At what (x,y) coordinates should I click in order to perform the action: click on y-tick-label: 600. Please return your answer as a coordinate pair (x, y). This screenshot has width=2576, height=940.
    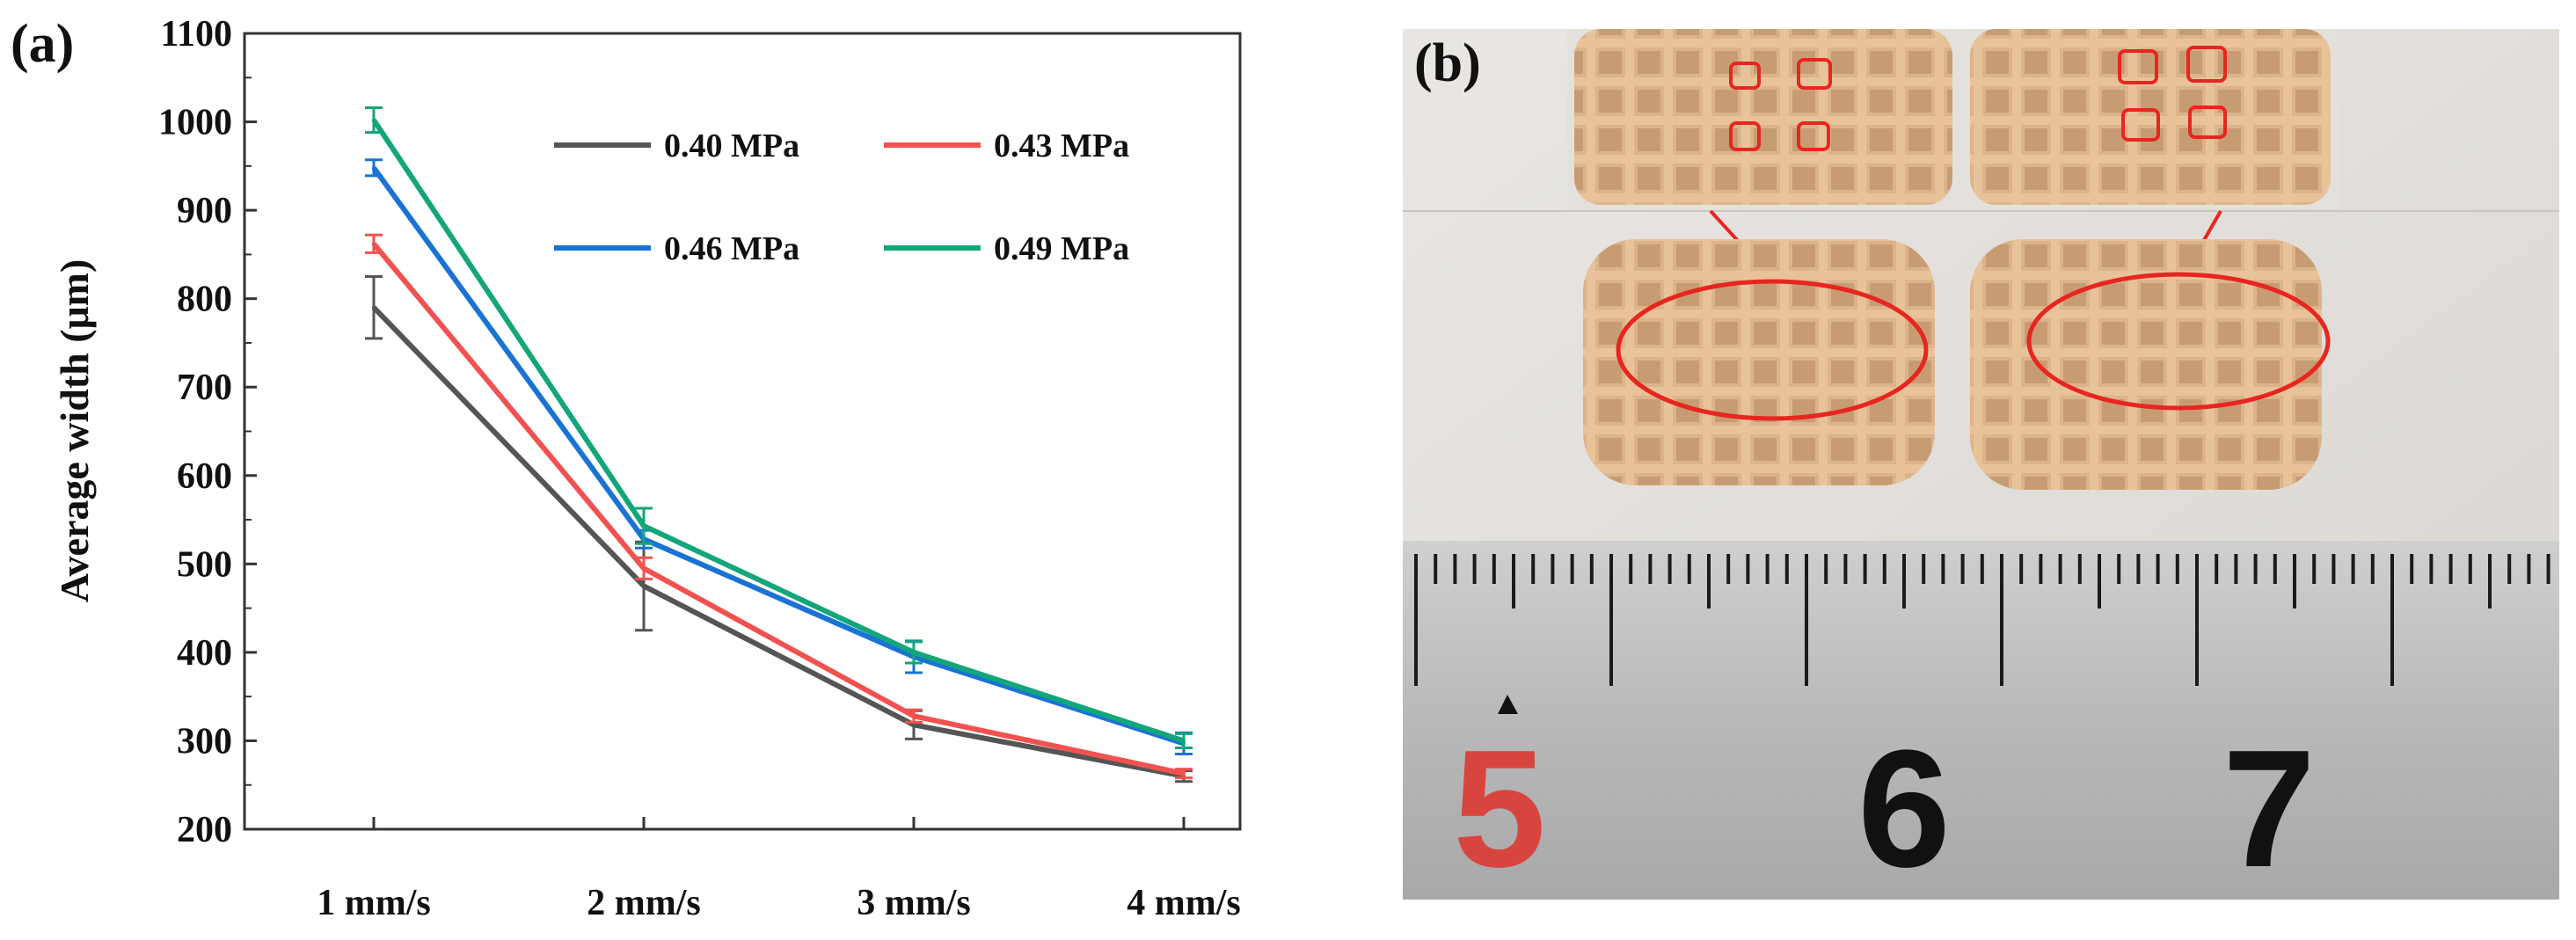
    Looking at the image, I should click on (204, 476).